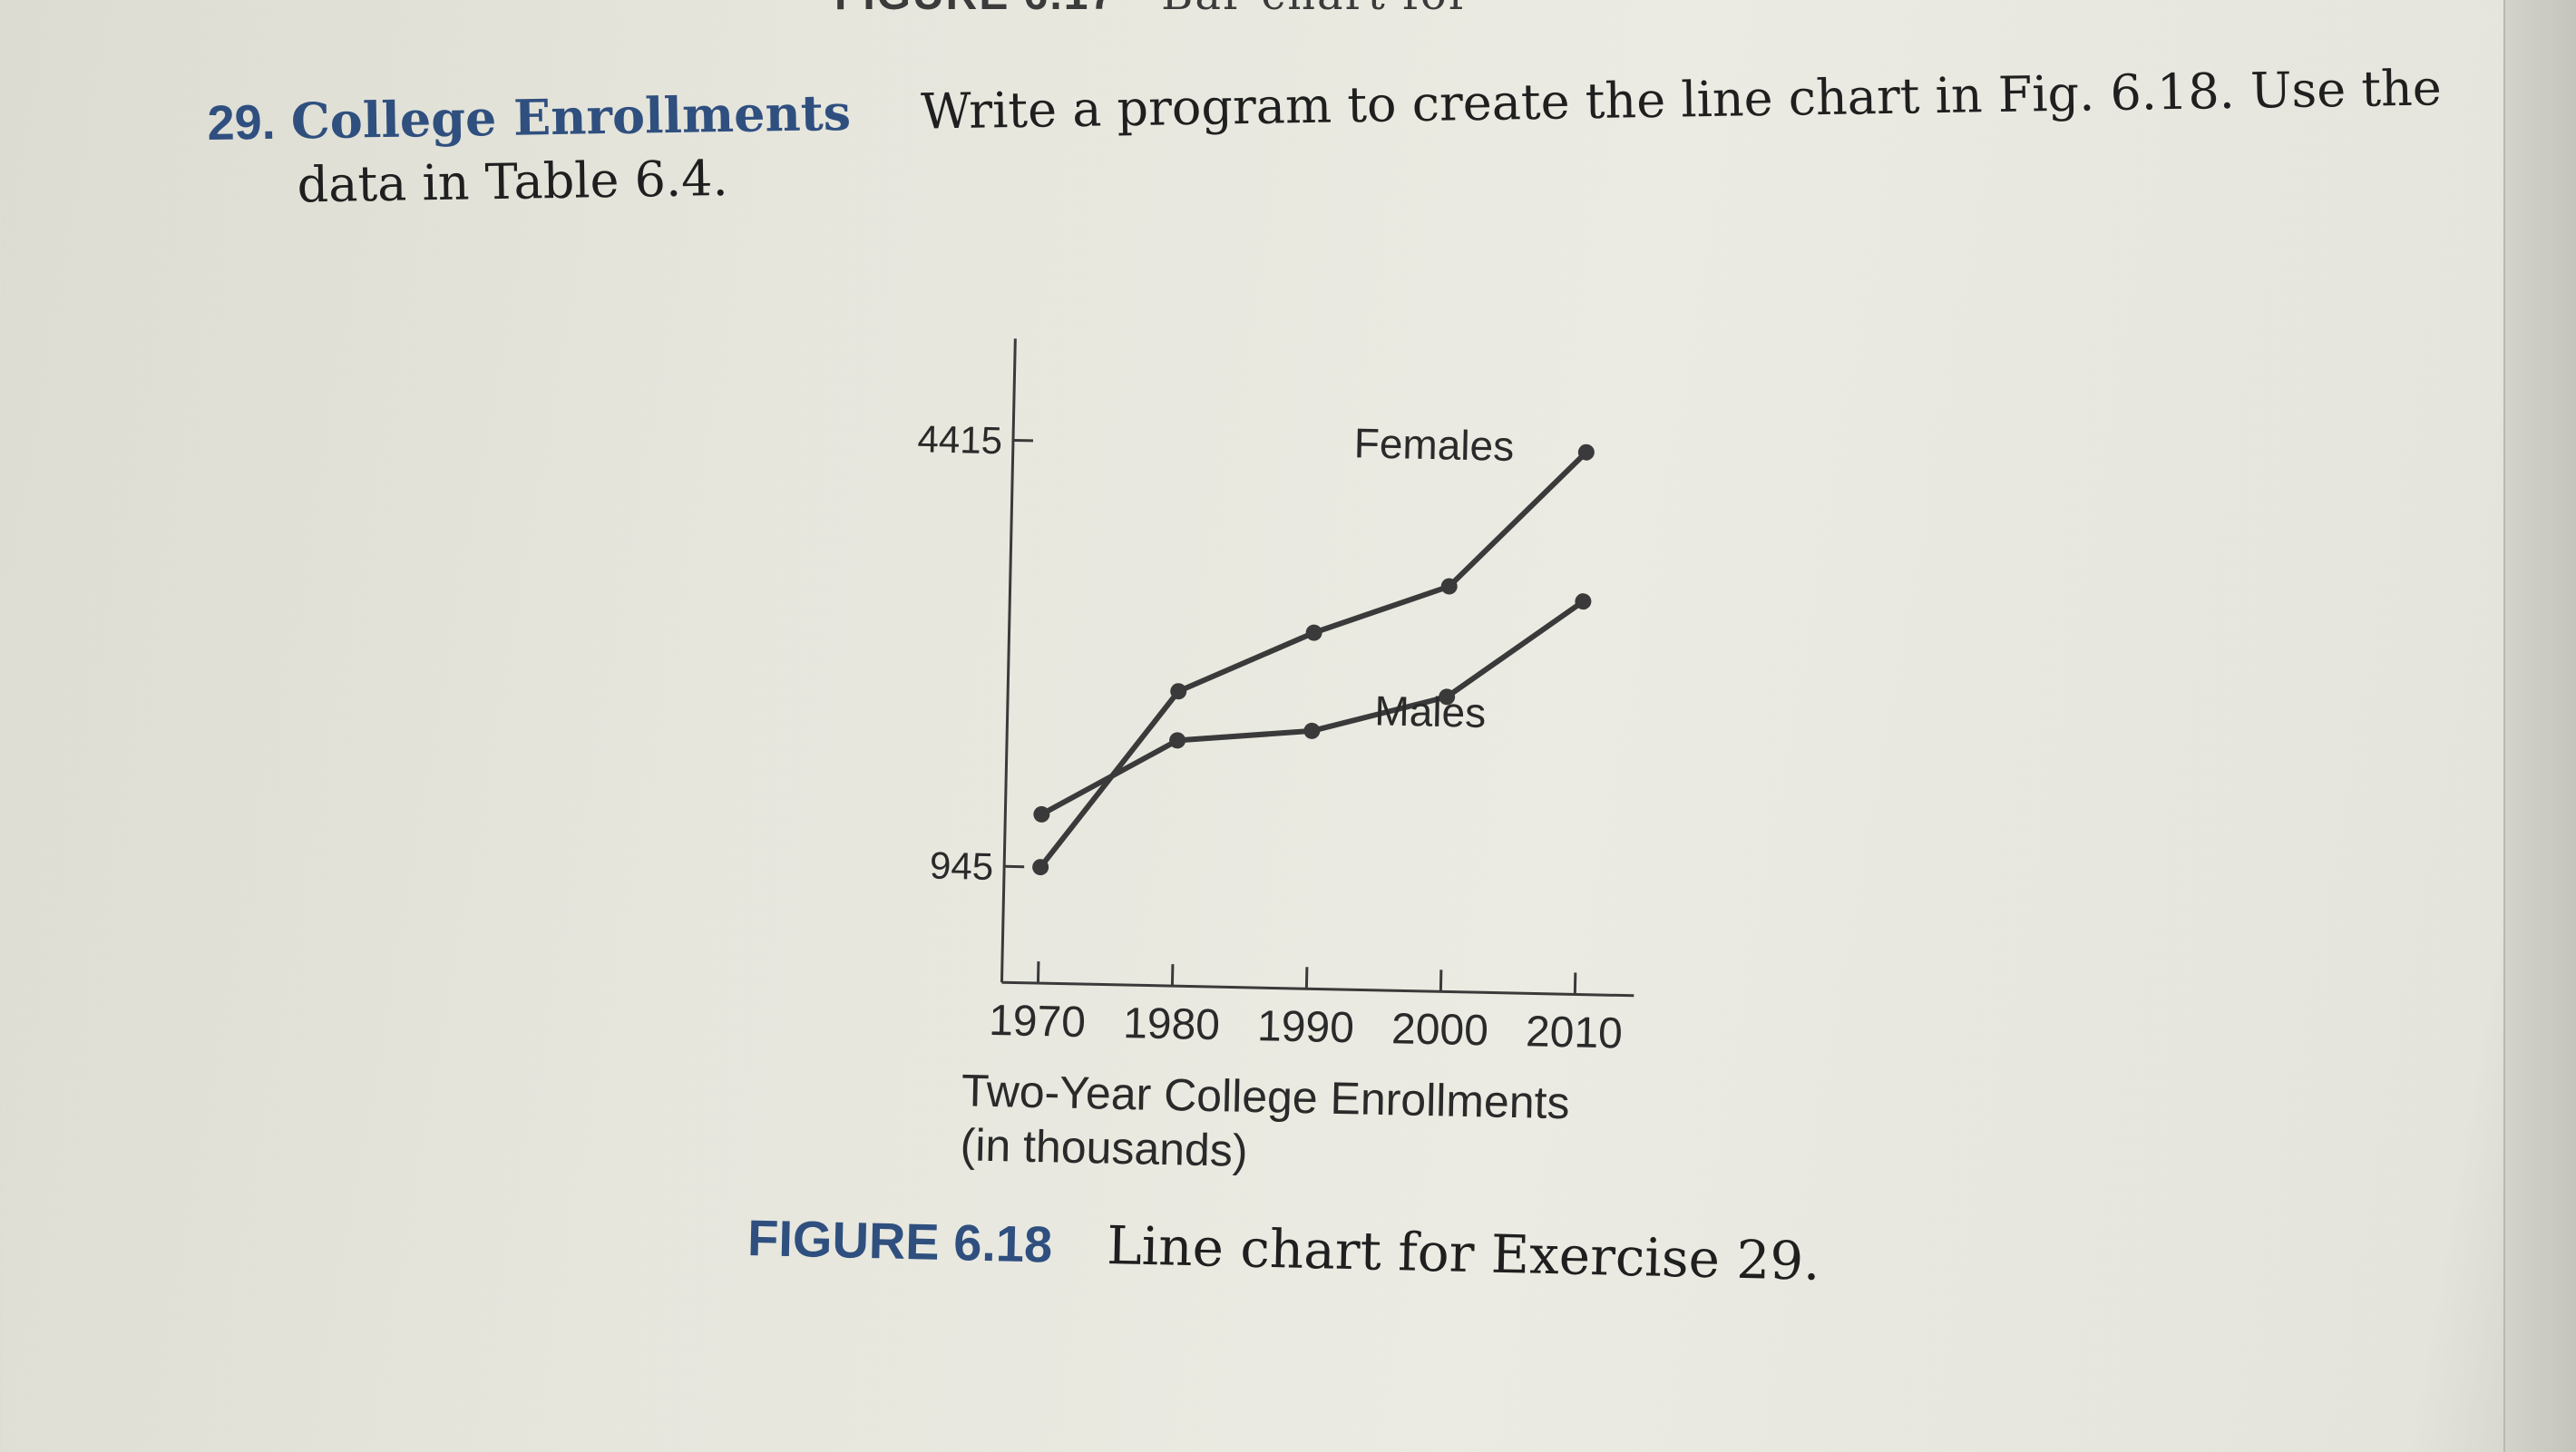 The width and height of the screenshot is (2576, 1452). I want to click on y-axis-line, so click(1008, 660).